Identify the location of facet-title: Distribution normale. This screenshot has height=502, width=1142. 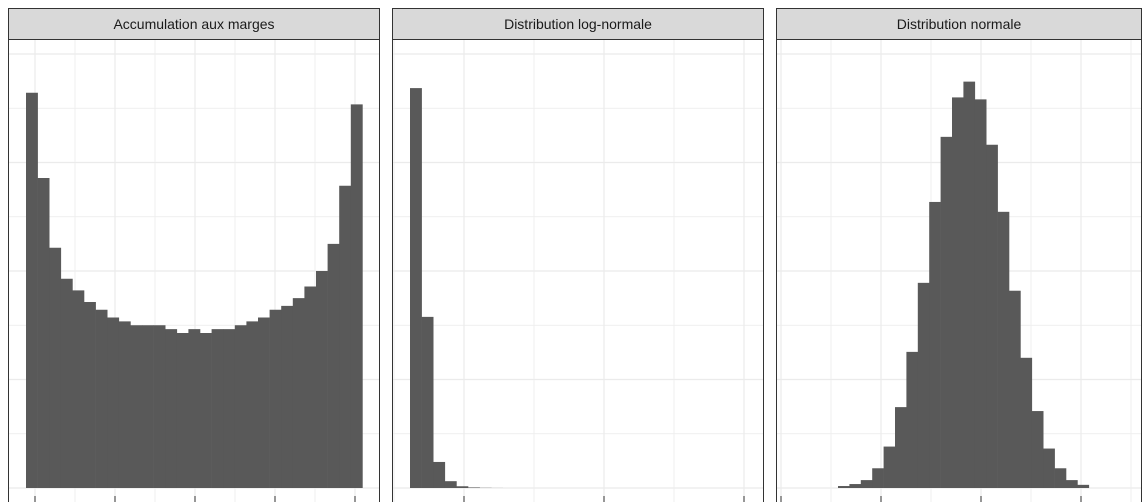
(959, 24).